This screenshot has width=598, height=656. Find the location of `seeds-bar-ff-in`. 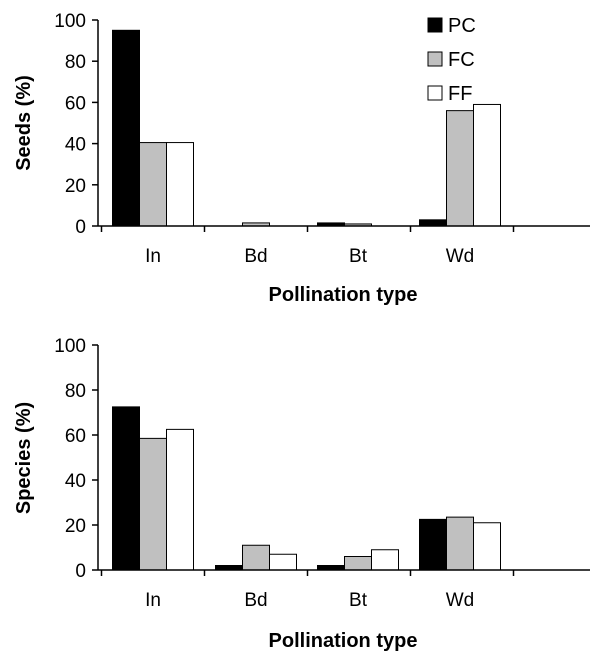

seeds-bar-ff-in is located at coordinates (180, 184).